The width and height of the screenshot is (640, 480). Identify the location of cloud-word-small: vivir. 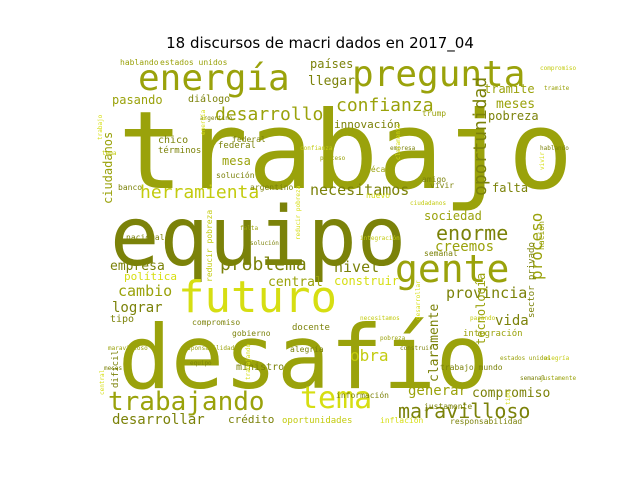
(542, 161).